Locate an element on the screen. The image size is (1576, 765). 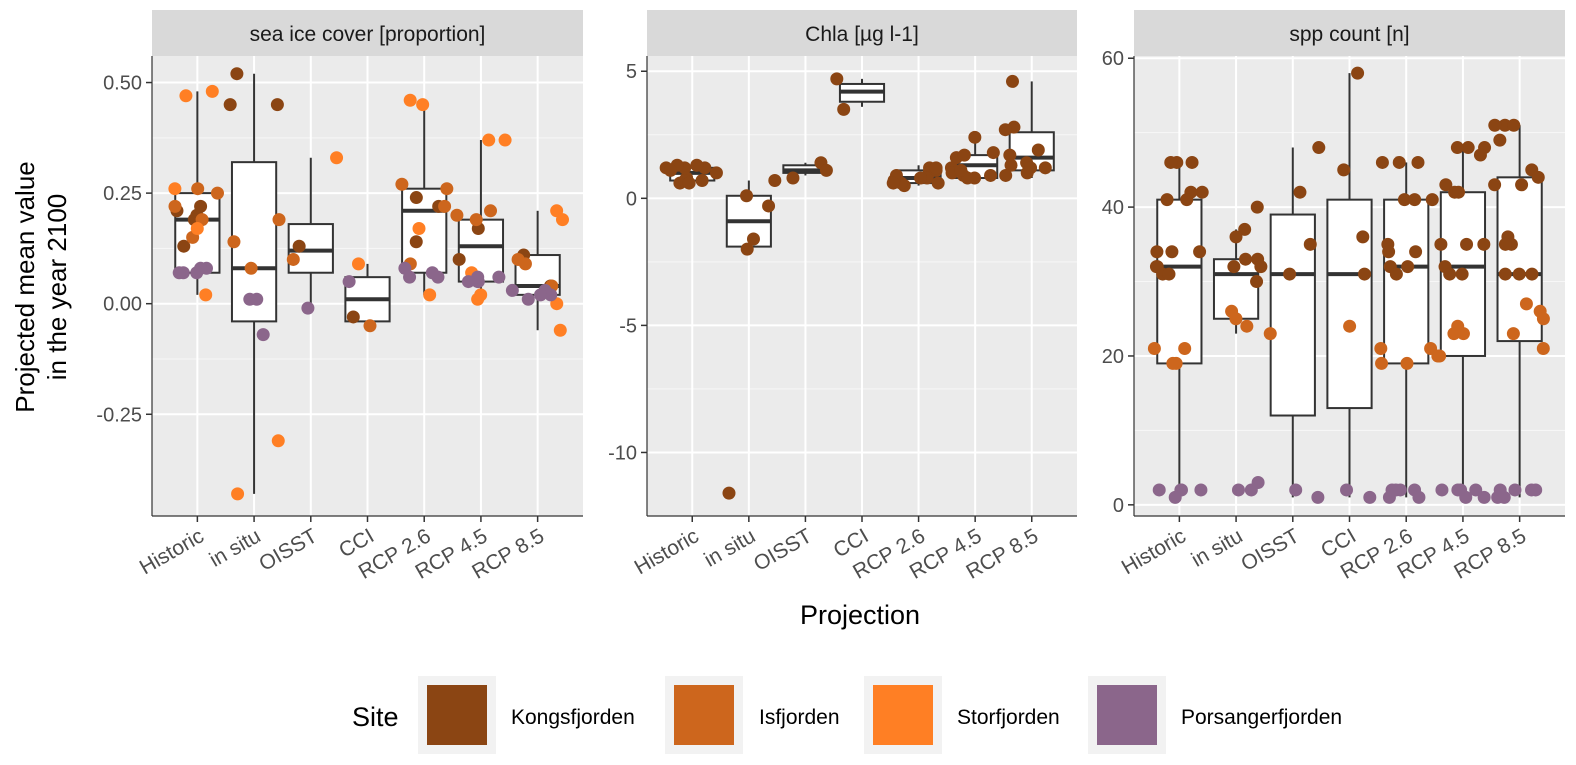
legend-label: Storfjorden is located at coordinates (1008, 717).